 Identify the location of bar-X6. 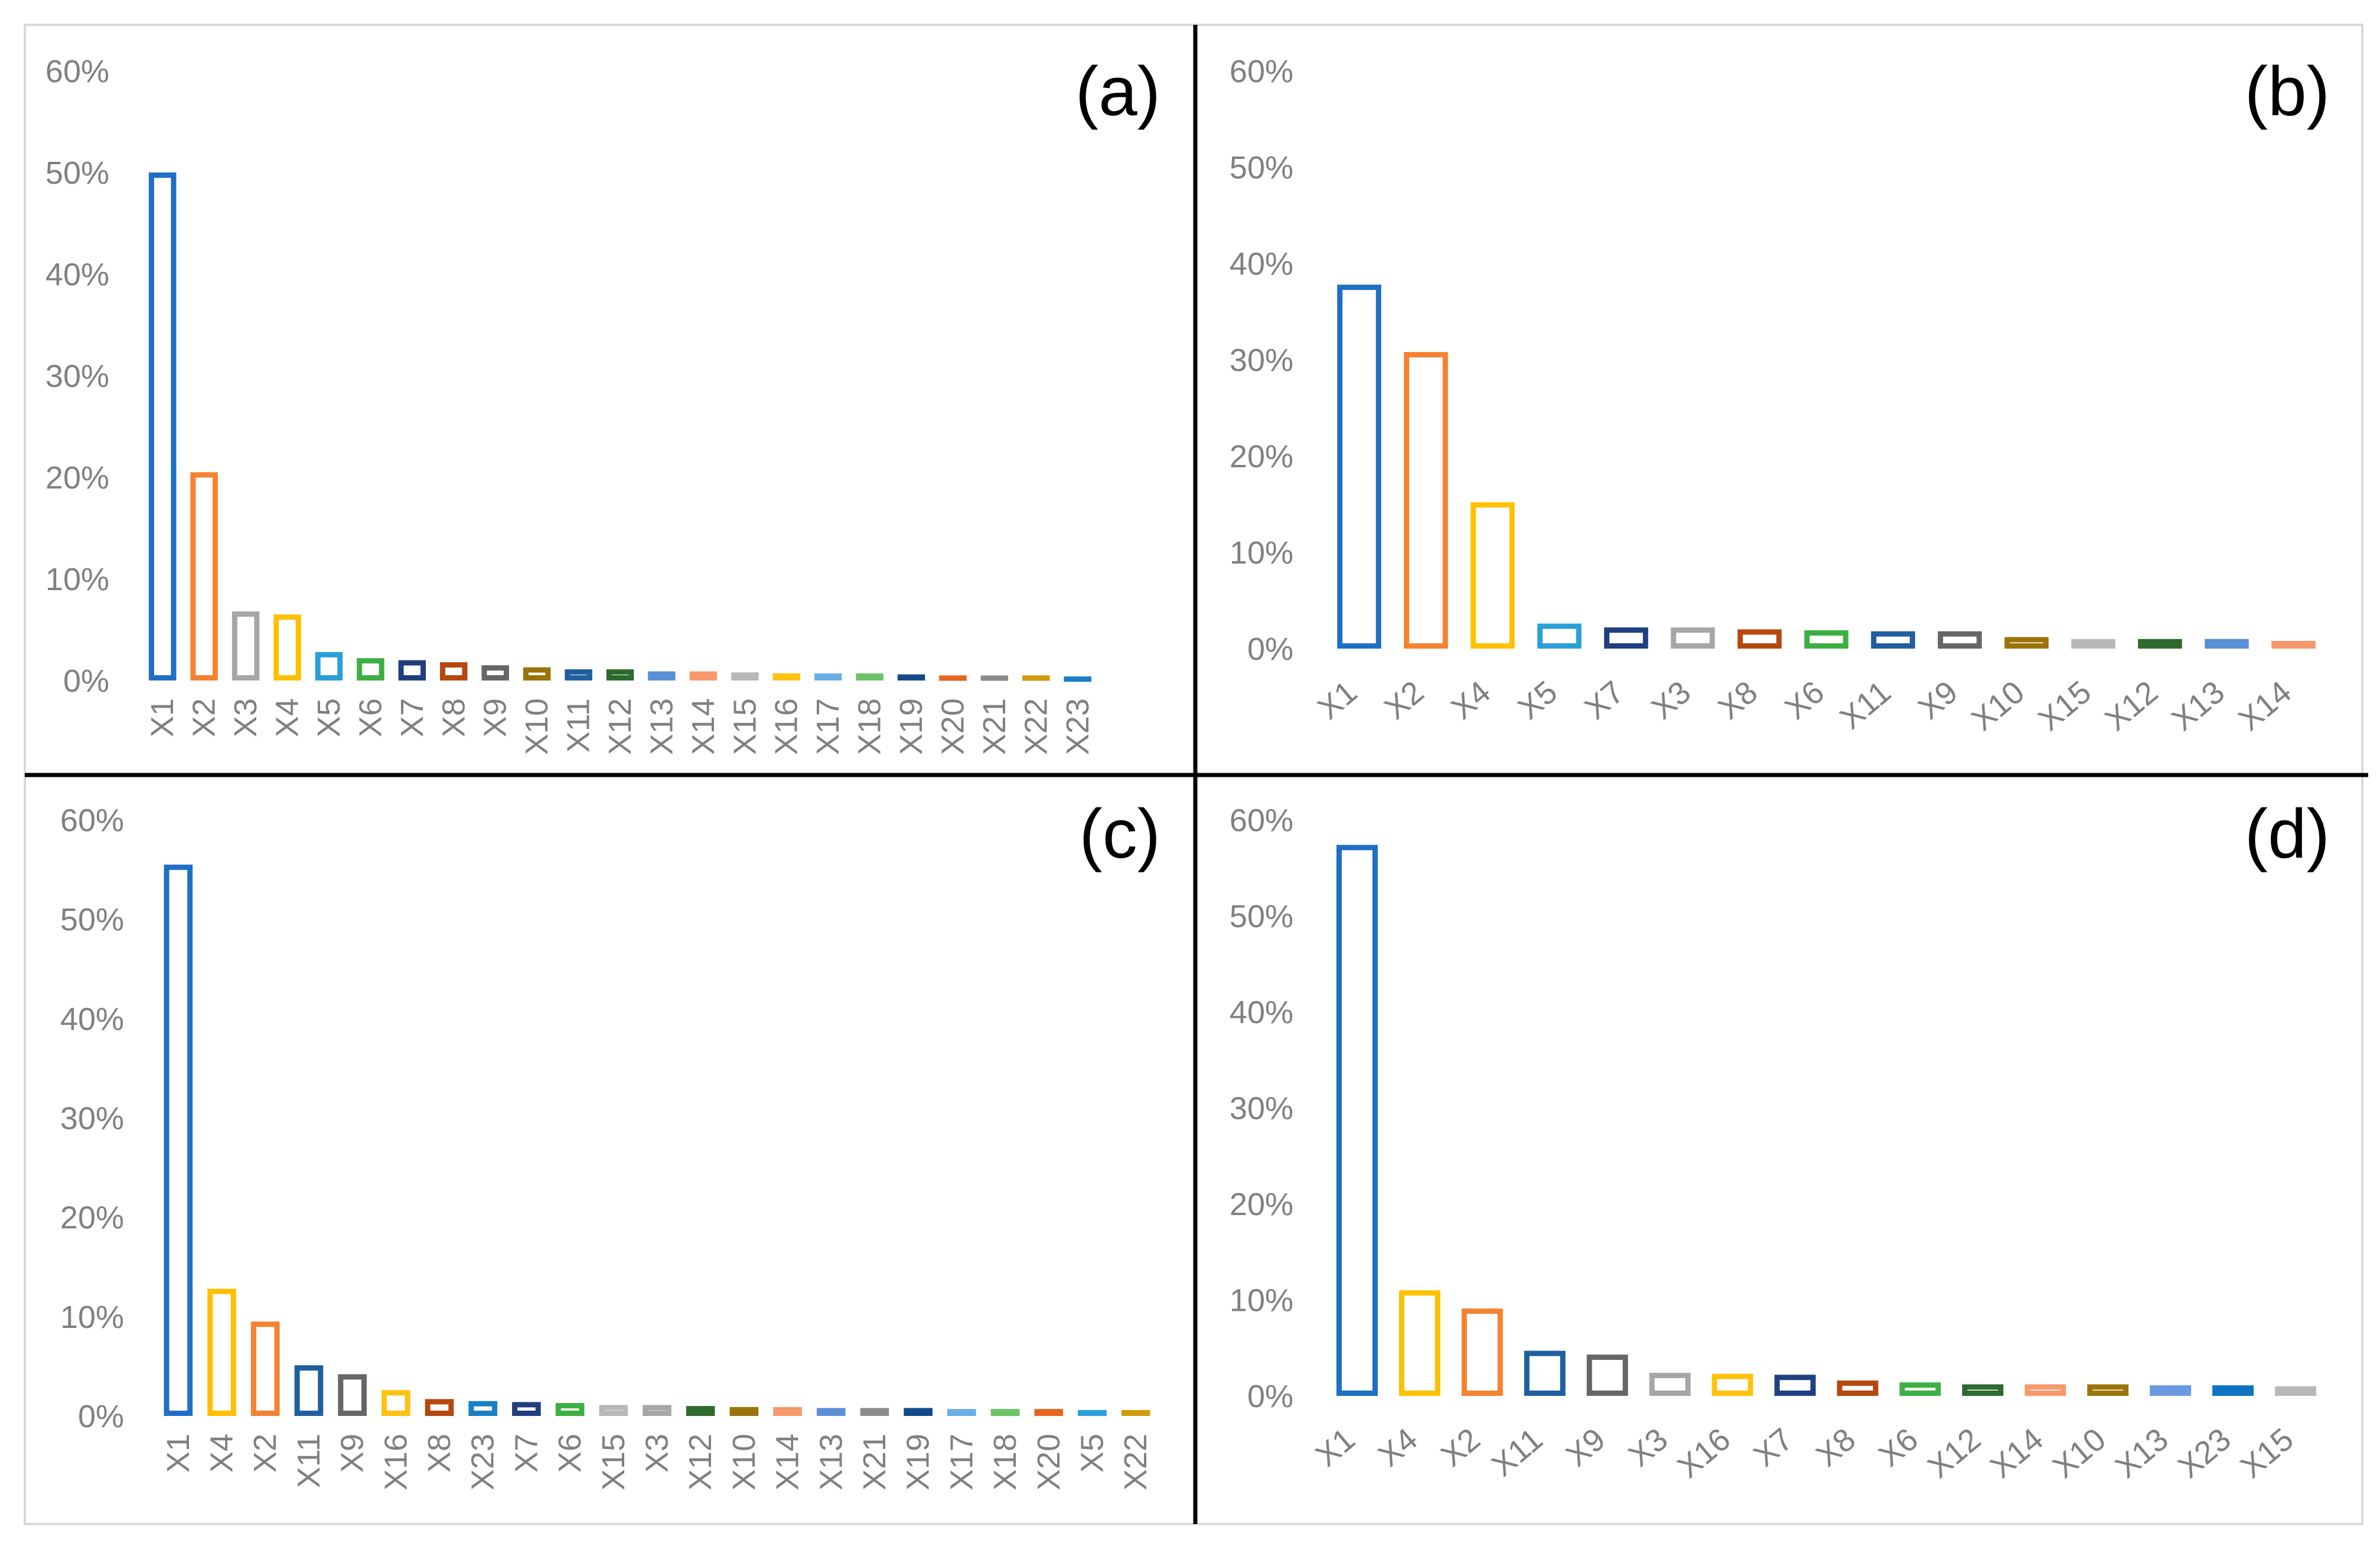
(1920, 1389).